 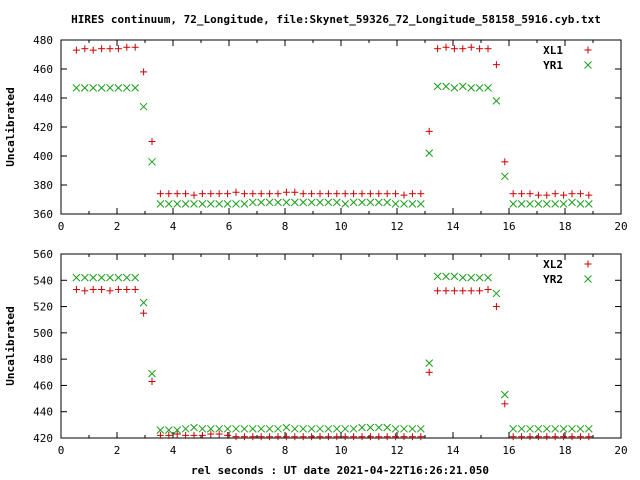 I want to click on x-tick-label: 20, so click(x=620, y=450).